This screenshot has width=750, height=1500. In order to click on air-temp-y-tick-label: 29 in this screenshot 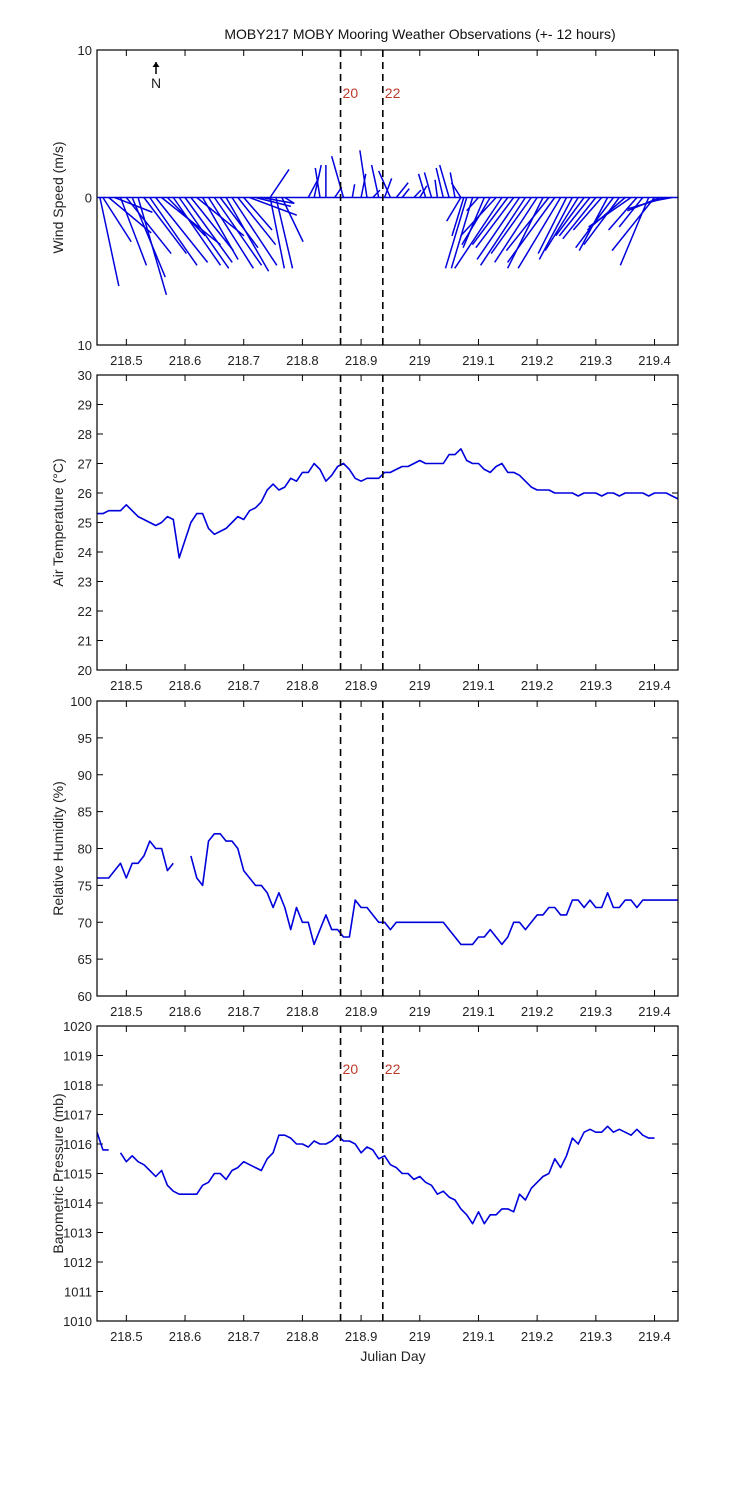, I will do `click(85, 405)`.